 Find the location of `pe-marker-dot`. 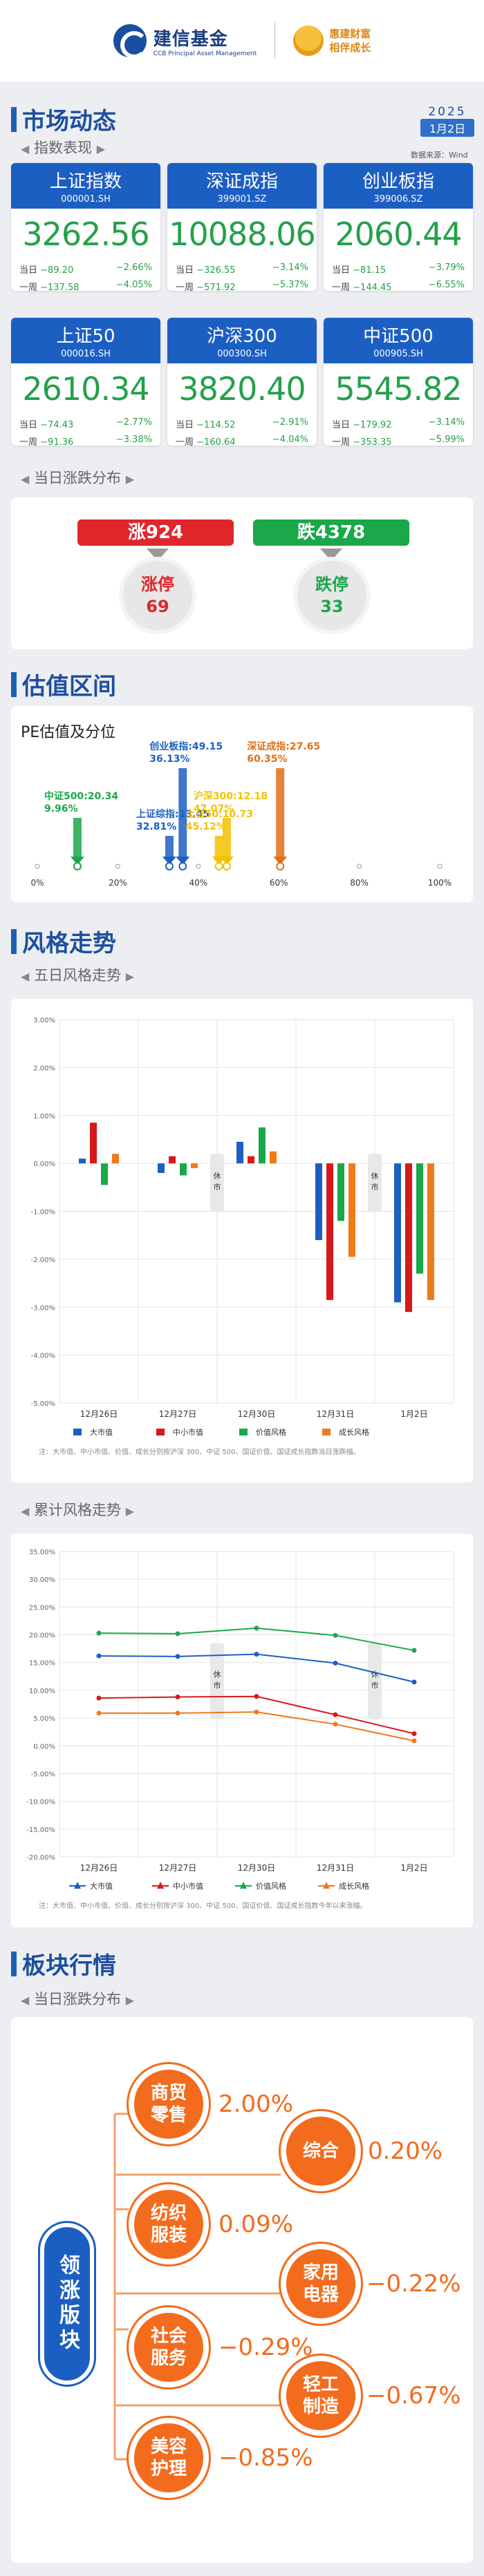

pe-marker-dot is located at coordinates (182, 866).